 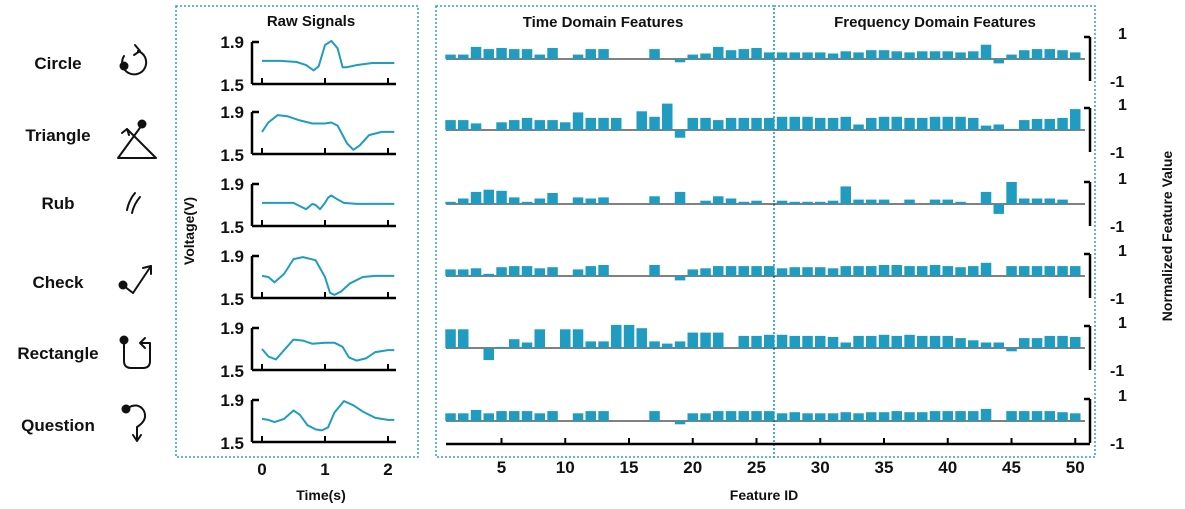 I want to click on feature-tick-label: 5, so click(x=501, y=467).